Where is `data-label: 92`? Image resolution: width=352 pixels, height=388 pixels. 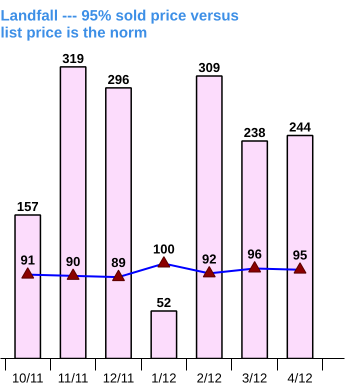 data-label: 92 is located at coordinates (209, 258).